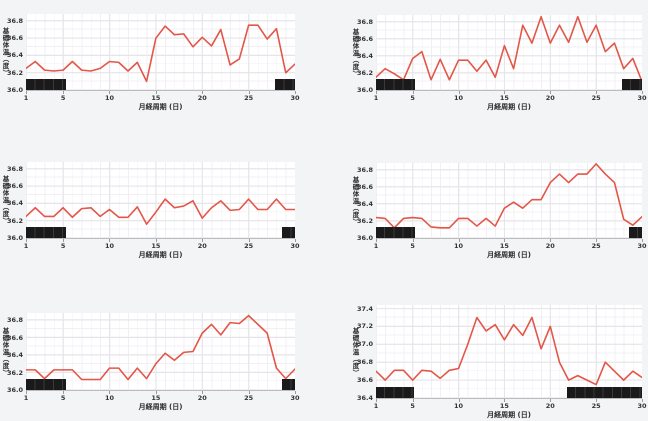 The width and height of the screenshot is (648, 421). What do you see at coordinates (364, 344) in the screenshot?
I see `y-tick-label: 37.0` at bounding box center [364, 344].